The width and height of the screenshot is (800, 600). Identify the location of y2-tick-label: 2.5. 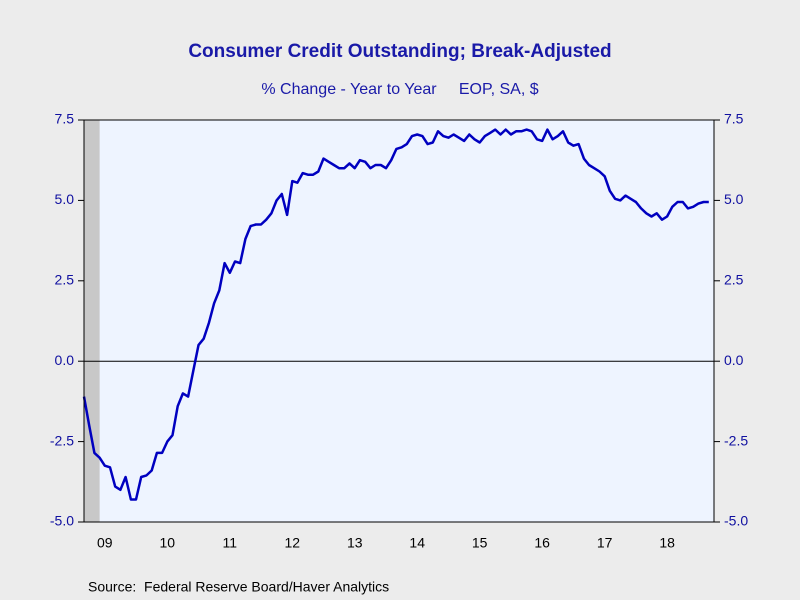
(734, 280).